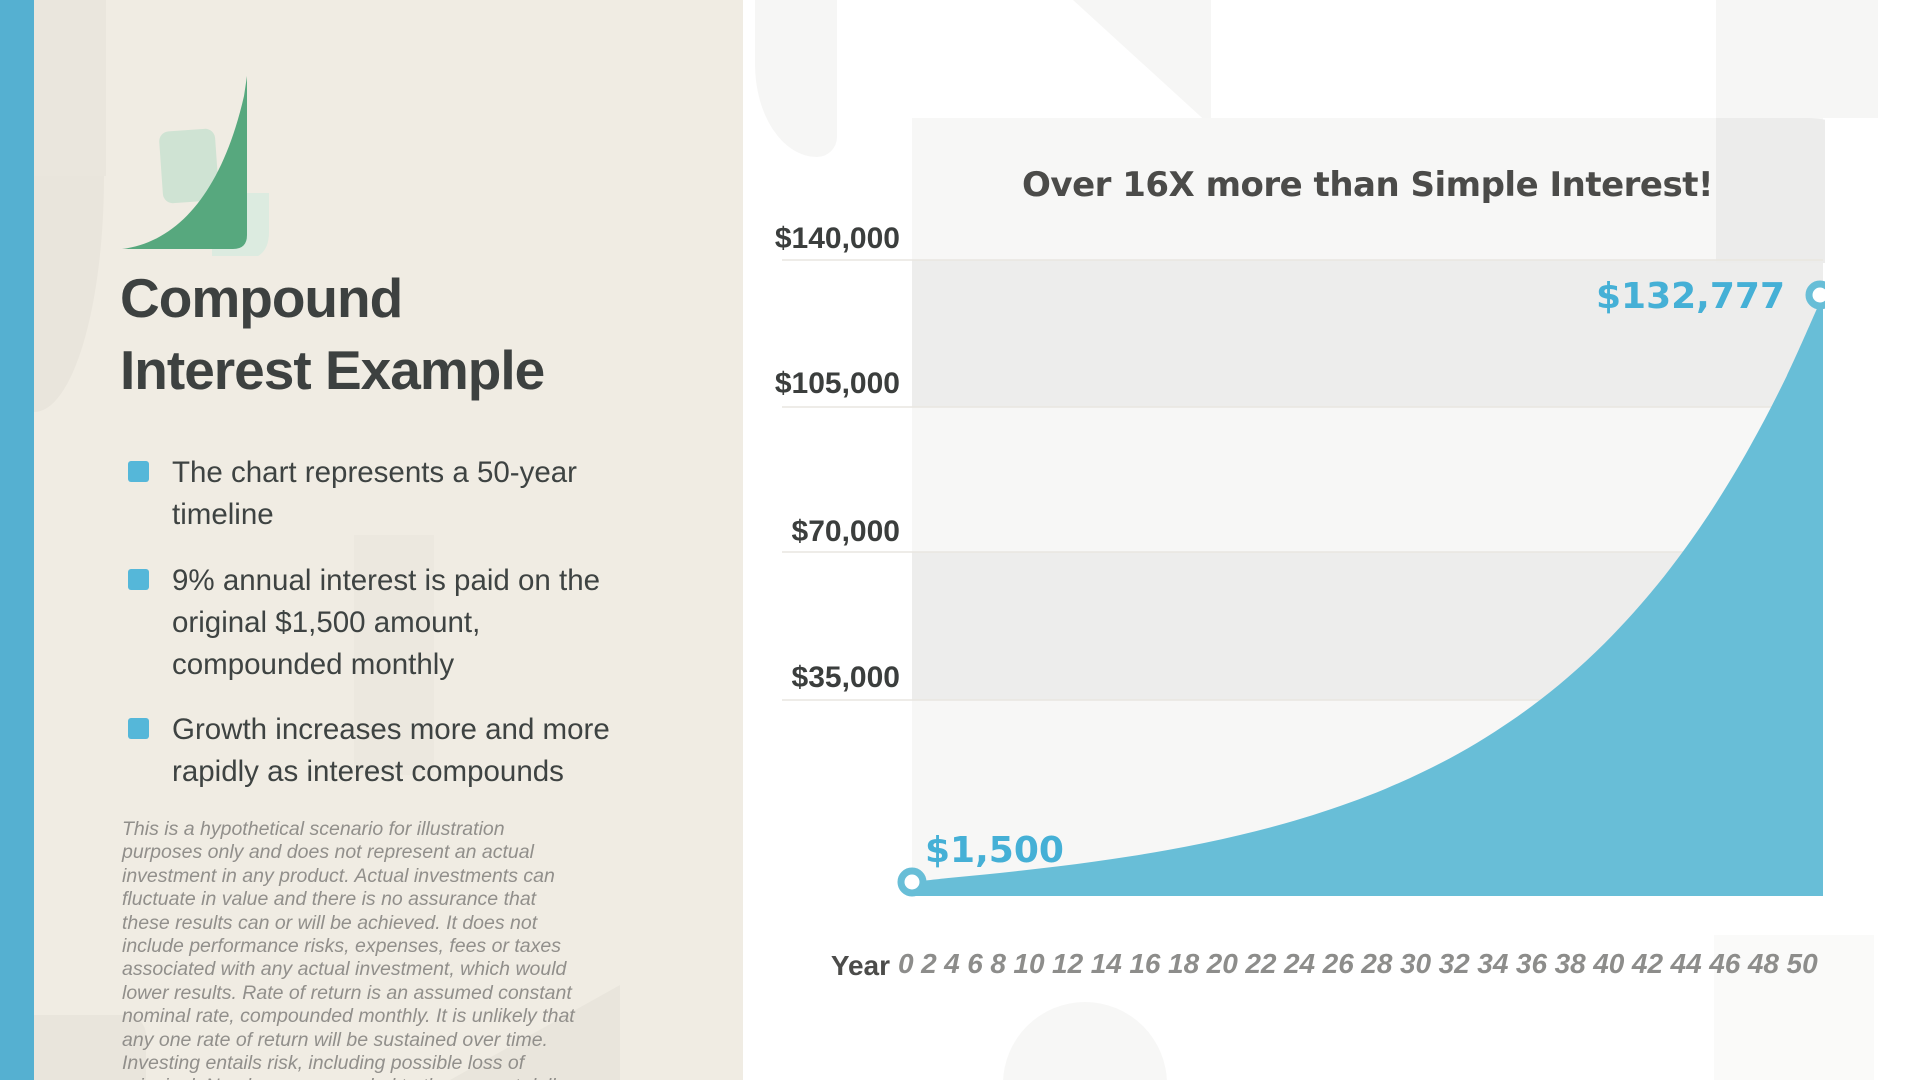 This screenshot has height=1080, width=1920. Describe the element at coordinates (1085, 1041) in the screenshot. I see `decor-dome-shape` at that location.